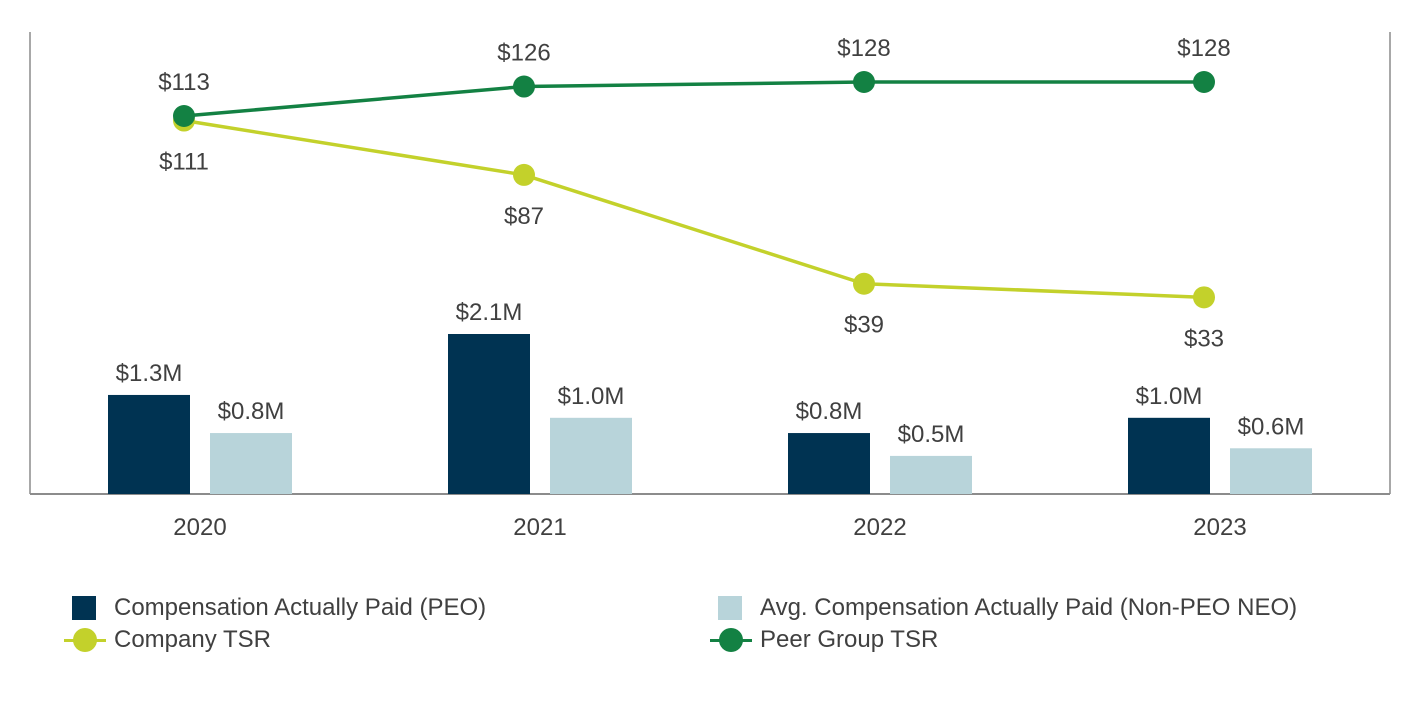 The height and width of the screenshot is (710, 1420). Describe the element at coordinates (251, 463) in the screenshot. I see `bar-neo-cap-2020` at that location.